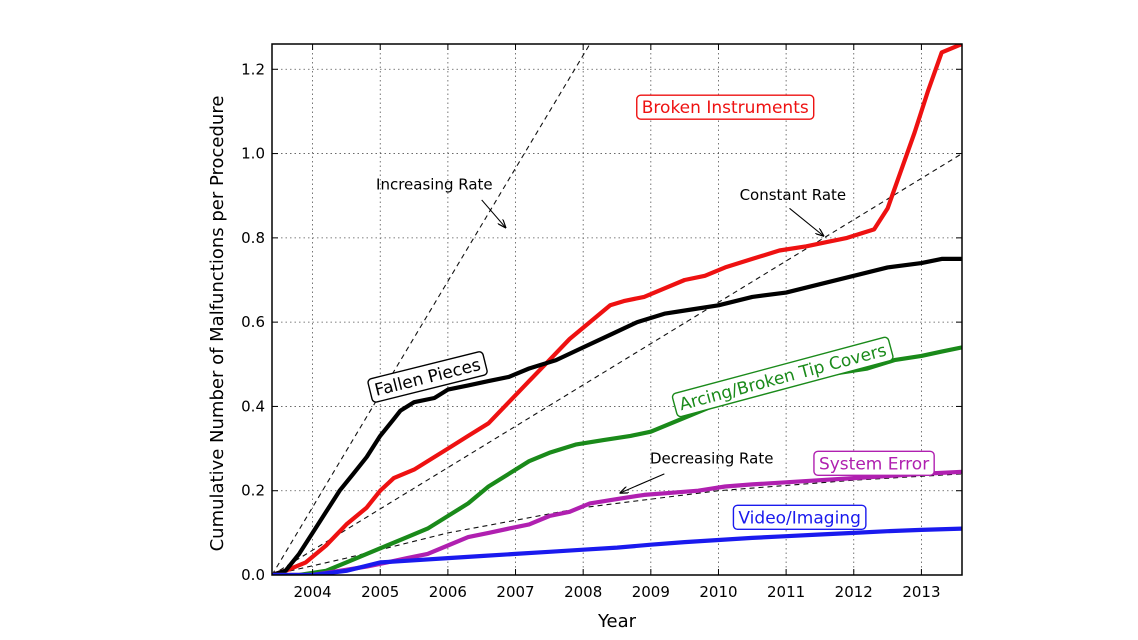  I want to click on series-label-group: Fallen Pieces, so click(427, 377).